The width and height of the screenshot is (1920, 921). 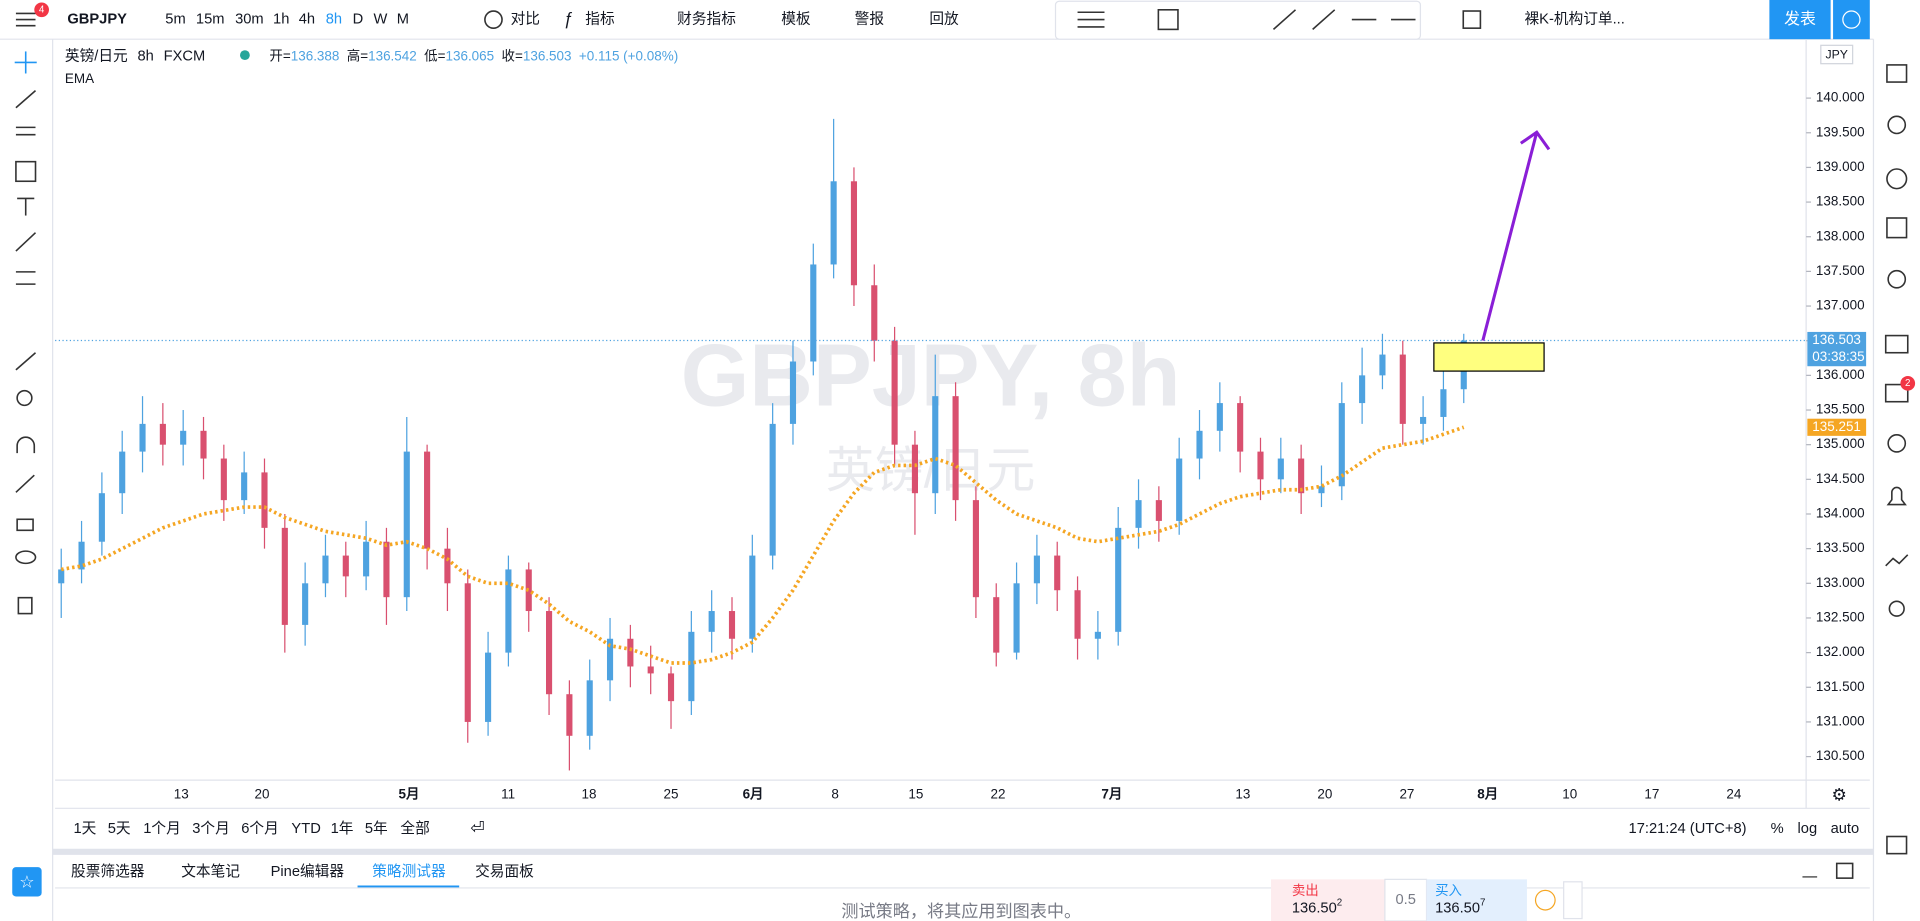 I want to click on x-tick-label: 22, so click(x=997, y=793).